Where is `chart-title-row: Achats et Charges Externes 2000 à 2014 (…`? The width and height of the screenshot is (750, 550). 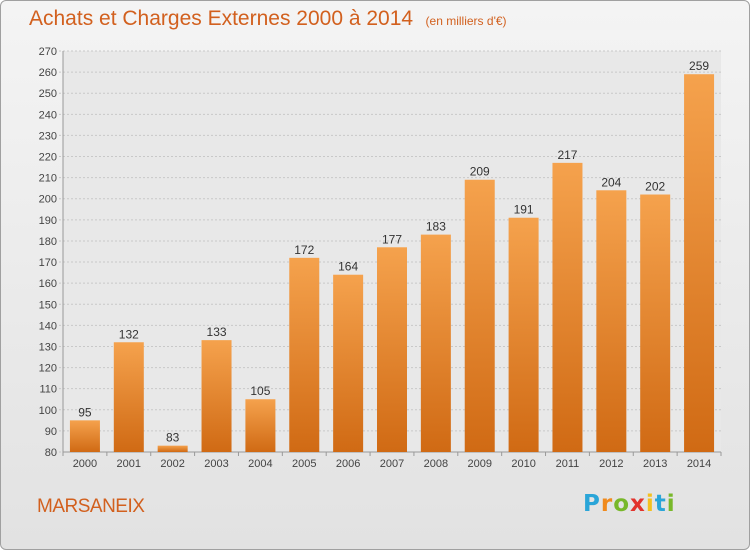
chart-title-row: Achats et Charges Externes 2000 à 2014 (… is located at coordinates (268, 19).